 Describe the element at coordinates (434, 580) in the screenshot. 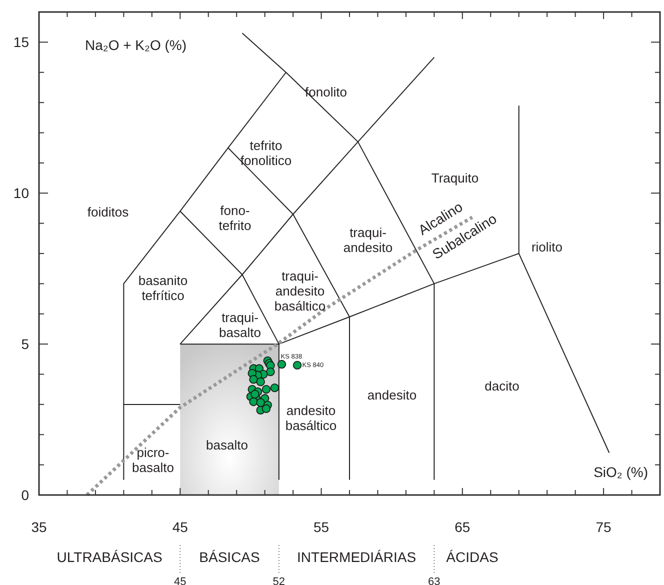

I see `x2-tick-label: 63` at that location.